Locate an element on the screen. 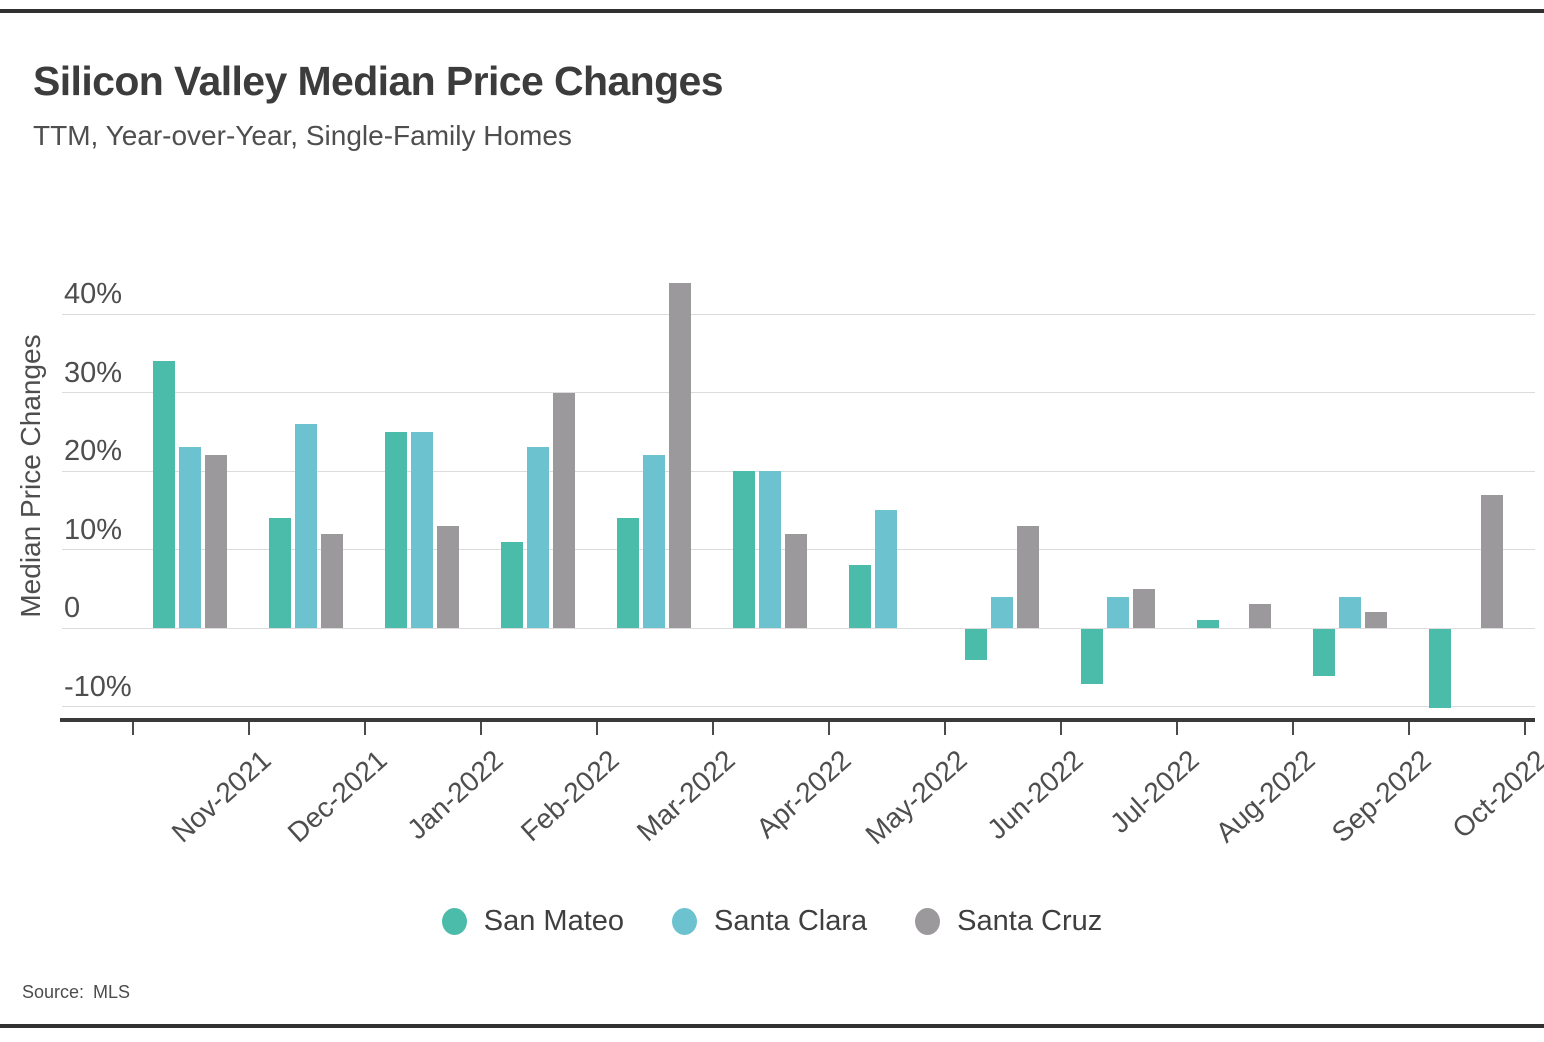  bar-santa-clara-mar-2022 is located at coordinates (654, 541).